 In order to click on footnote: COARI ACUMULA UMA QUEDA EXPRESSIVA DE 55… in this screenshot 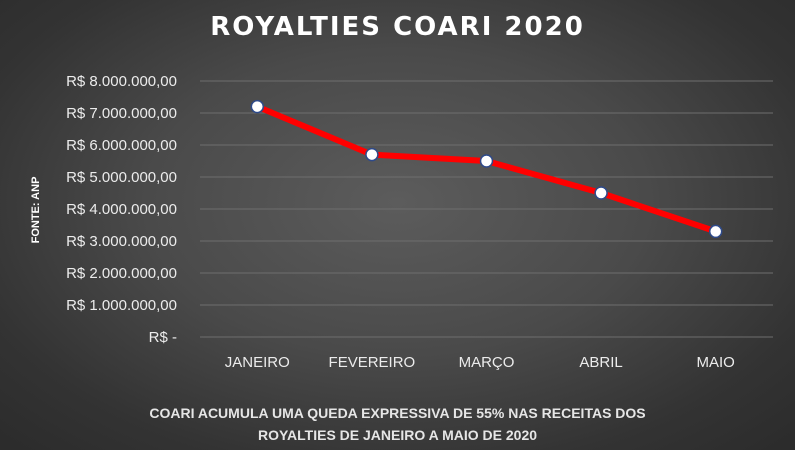, I will do `click(397, 424)`.